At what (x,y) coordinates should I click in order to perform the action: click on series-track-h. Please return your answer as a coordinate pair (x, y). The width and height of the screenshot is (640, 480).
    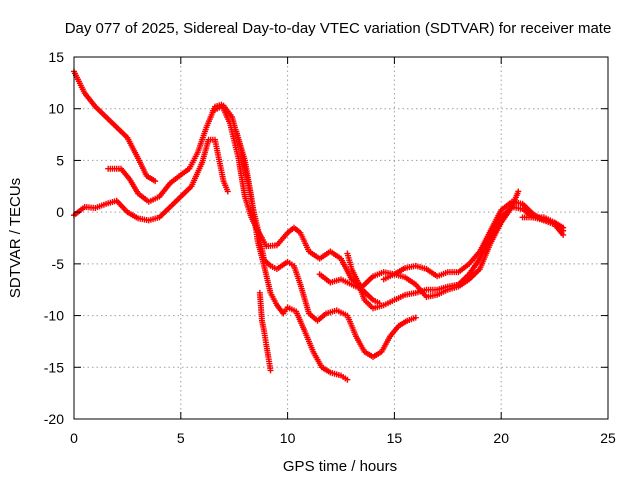
    Looking at the image, I should click on (451, 244).